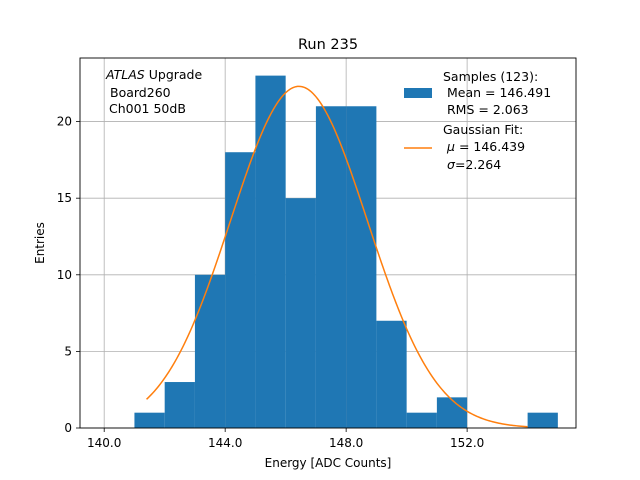 The image size is (640, 480). What do you see at coordinates (104, 443) in the screenshot?
I see `x-tick-label: 140.0` at bounding box center [104, 443].